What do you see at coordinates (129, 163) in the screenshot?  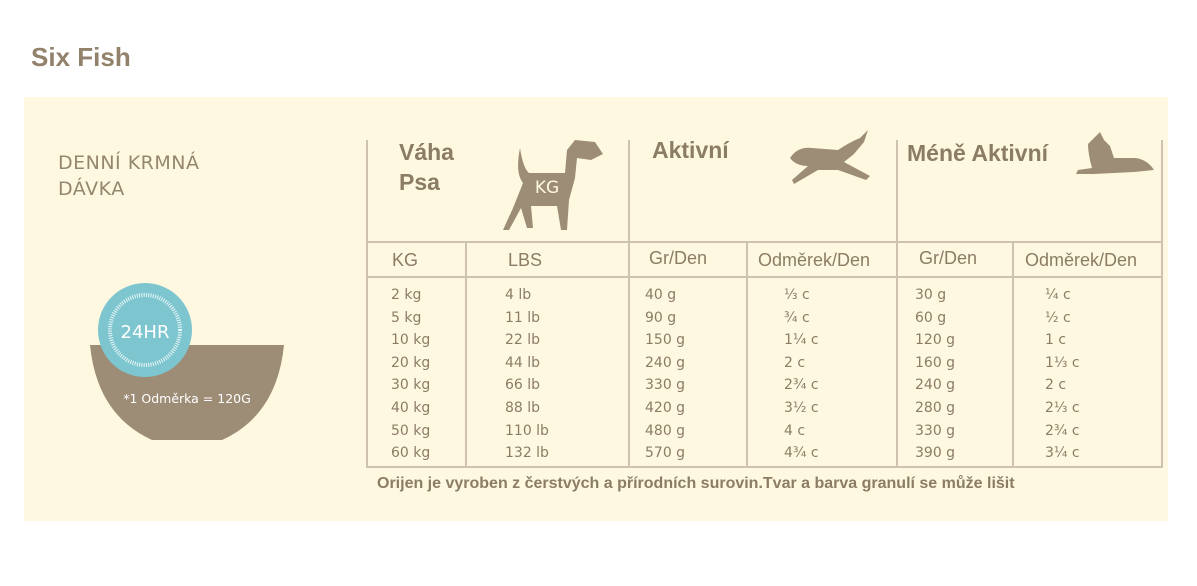 I see `daily-label-line: DENNÍ KRMNÁ` at bounding box center [129, 163].